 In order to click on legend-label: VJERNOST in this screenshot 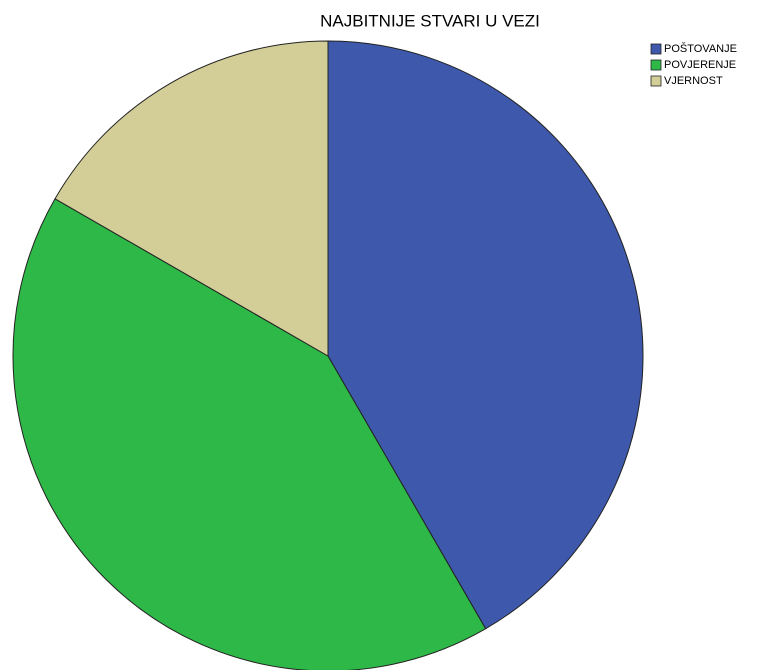, I will do `click(693, 81)`.